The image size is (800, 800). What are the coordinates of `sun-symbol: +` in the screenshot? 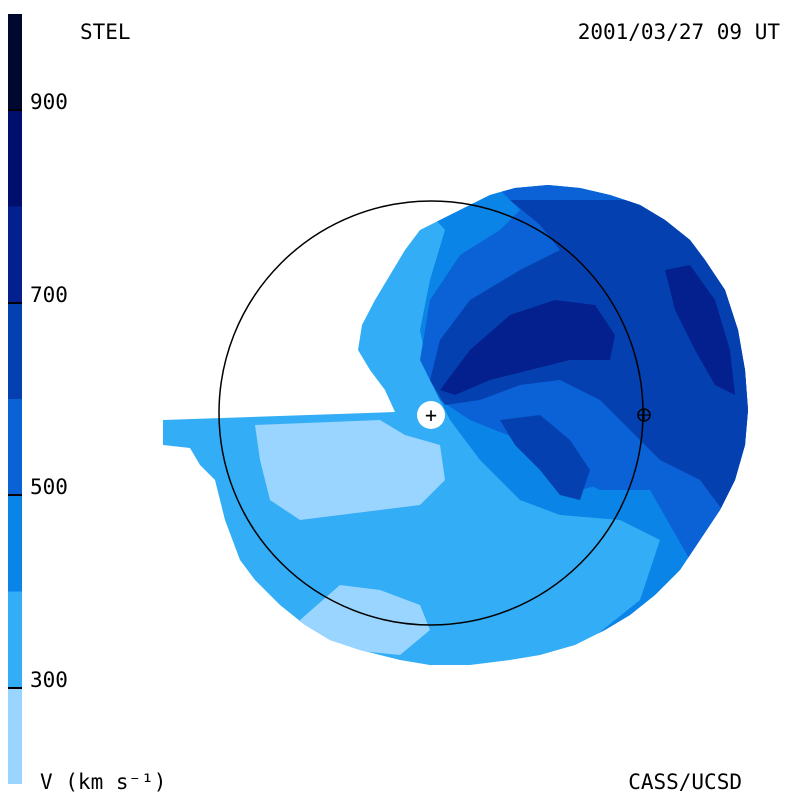 It's located at (431, 415).